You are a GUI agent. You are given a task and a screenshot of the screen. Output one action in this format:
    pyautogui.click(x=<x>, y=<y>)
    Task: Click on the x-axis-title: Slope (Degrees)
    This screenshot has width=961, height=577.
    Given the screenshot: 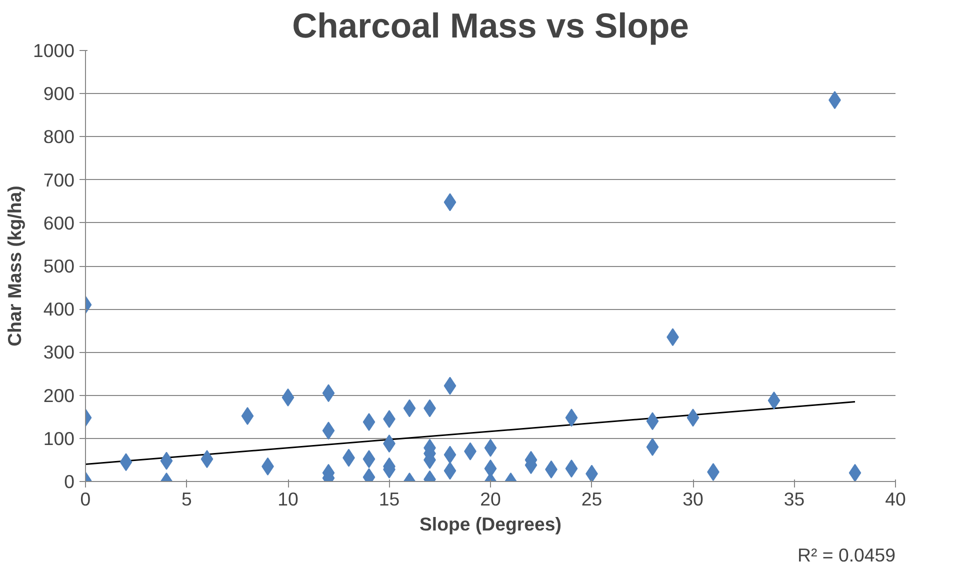 What is the action you would take?
    pyautogui.click(x=490, y=524)
    